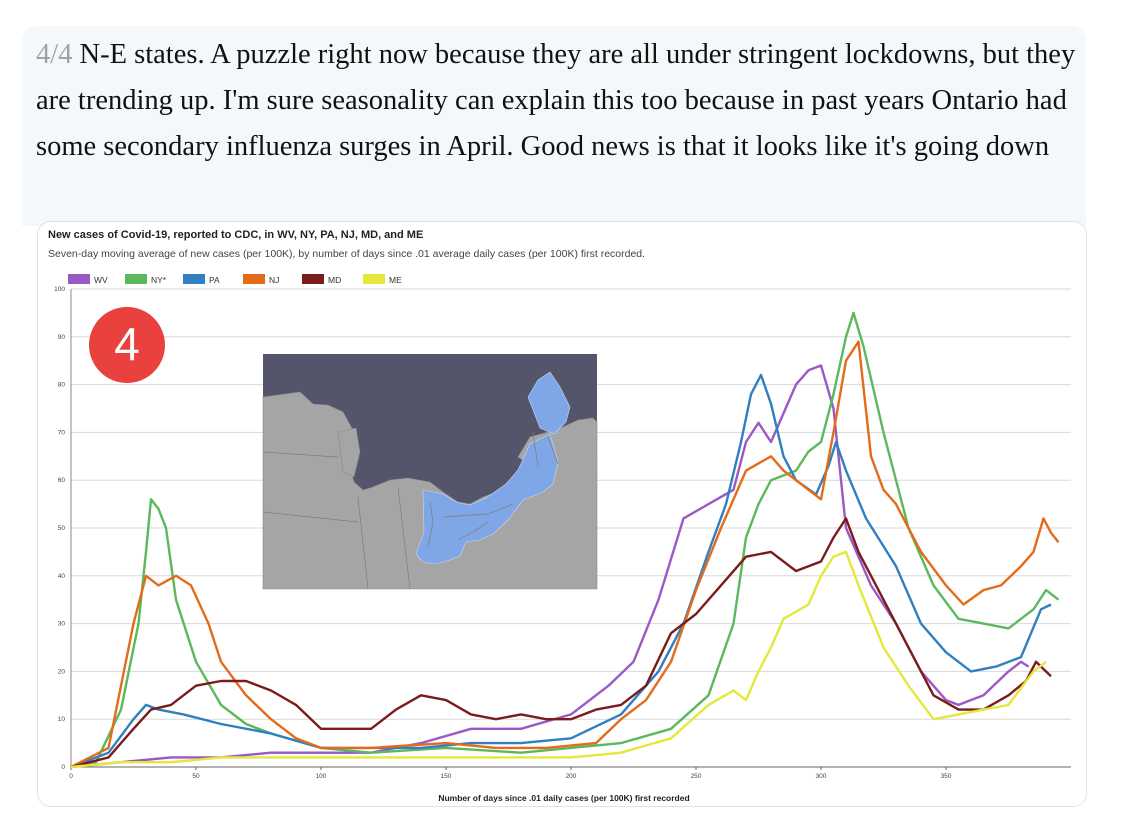 The height and width of the screenshot is (821, 1128). What do you see at coordinates (62, 432) in the screenshot?
I see `y-tick-label-70: 70` at bounding box center [62, 432].